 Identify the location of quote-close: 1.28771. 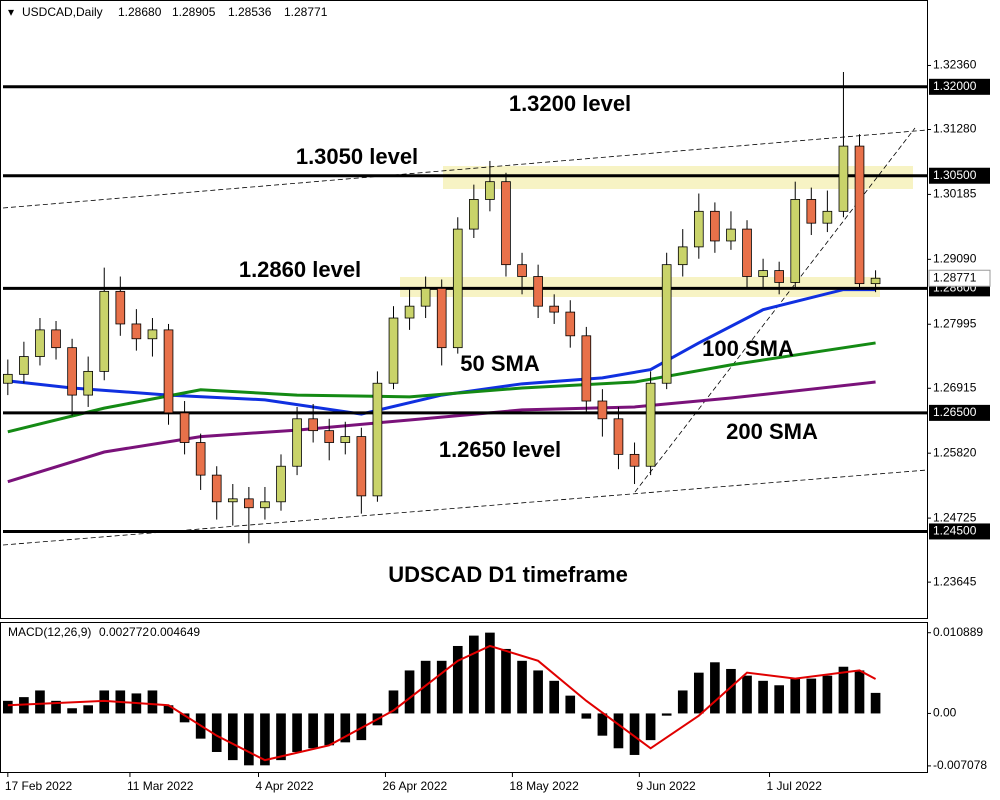
(306, 12).